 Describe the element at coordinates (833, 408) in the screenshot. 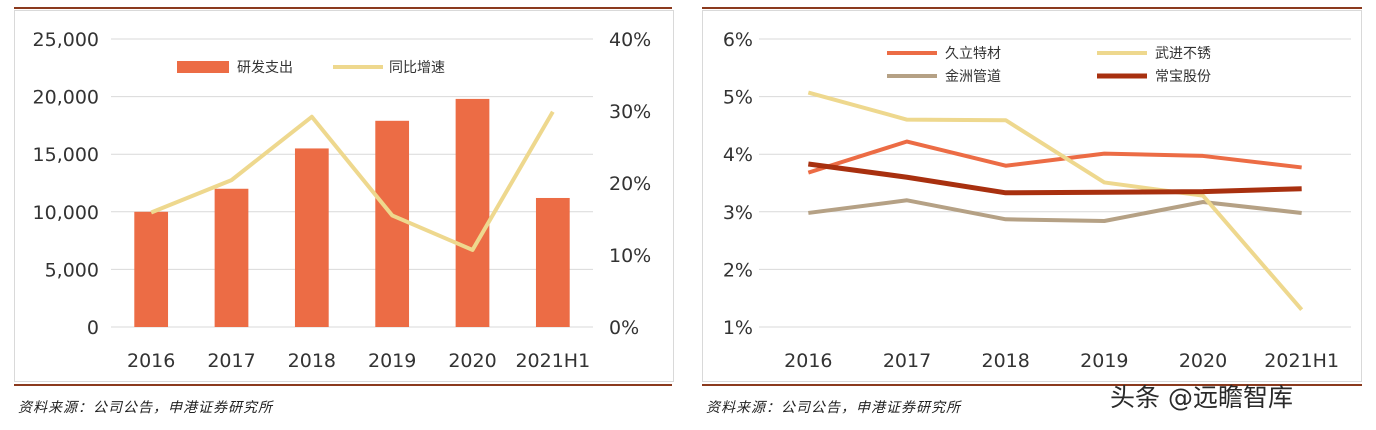

I see `source-note-right: 资料来源：公司公告，申港证券研究所` at that location.